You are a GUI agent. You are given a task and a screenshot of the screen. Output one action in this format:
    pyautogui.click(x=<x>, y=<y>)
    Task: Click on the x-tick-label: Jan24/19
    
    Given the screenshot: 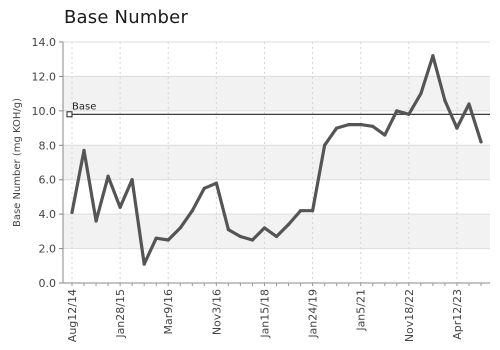 What is the action you would take?
    pyautogui.click(x=313, y=314)
    